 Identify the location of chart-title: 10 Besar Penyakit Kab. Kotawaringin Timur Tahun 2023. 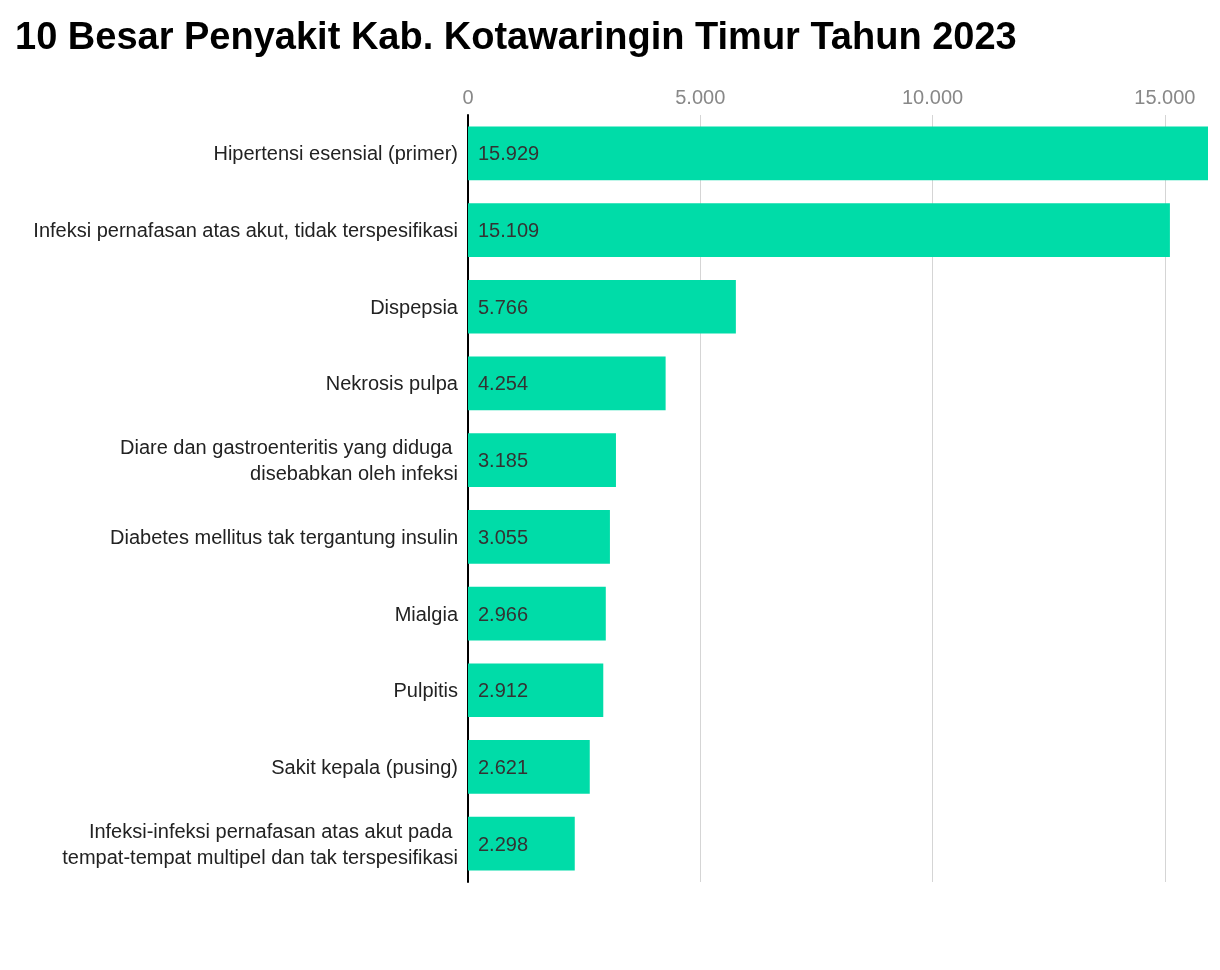
(516, 36).